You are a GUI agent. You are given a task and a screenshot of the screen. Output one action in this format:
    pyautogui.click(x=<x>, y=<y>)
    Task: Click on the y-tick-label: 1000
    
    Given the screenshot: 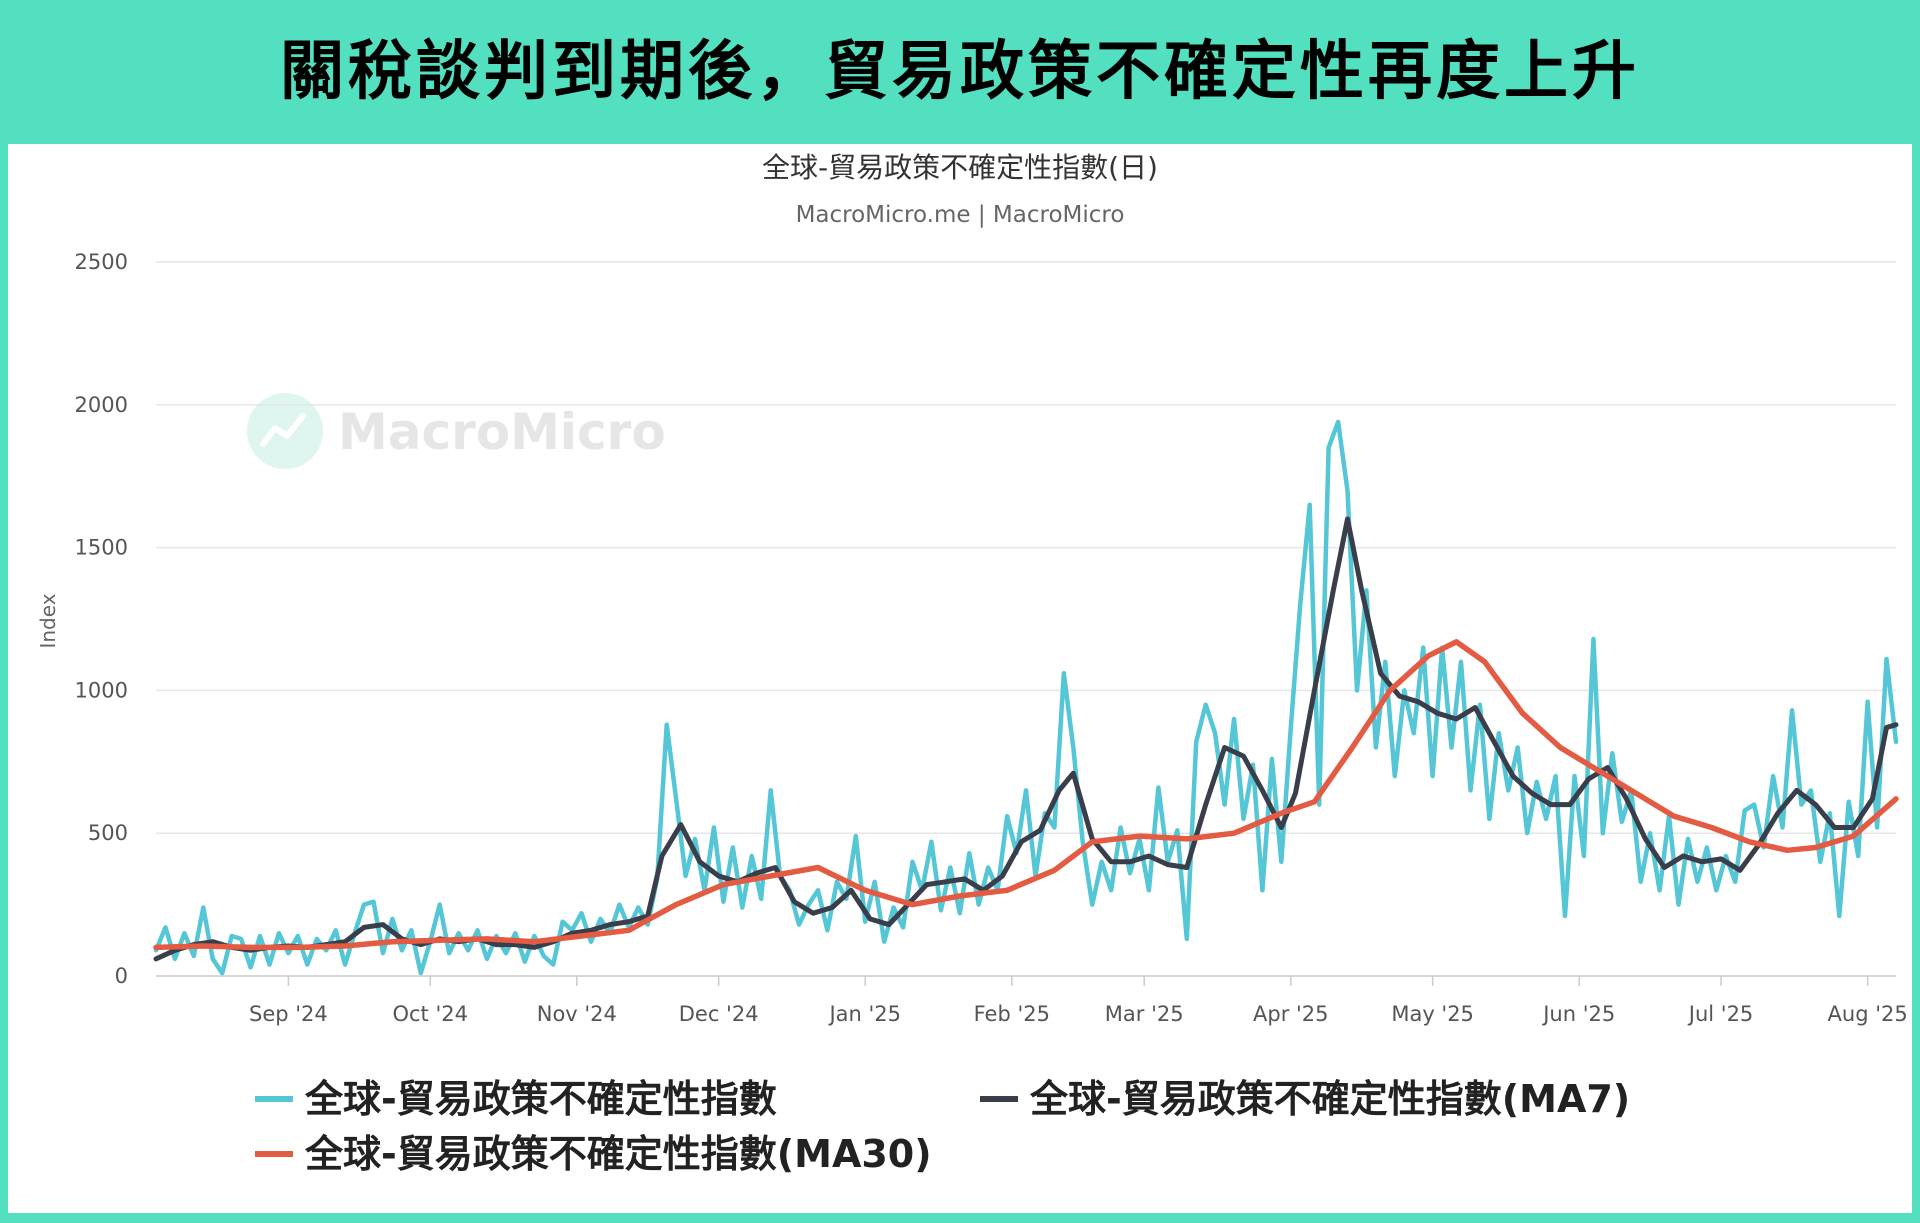 What is the action you would take?
    pyautogui.click(x=101, y=690)
    